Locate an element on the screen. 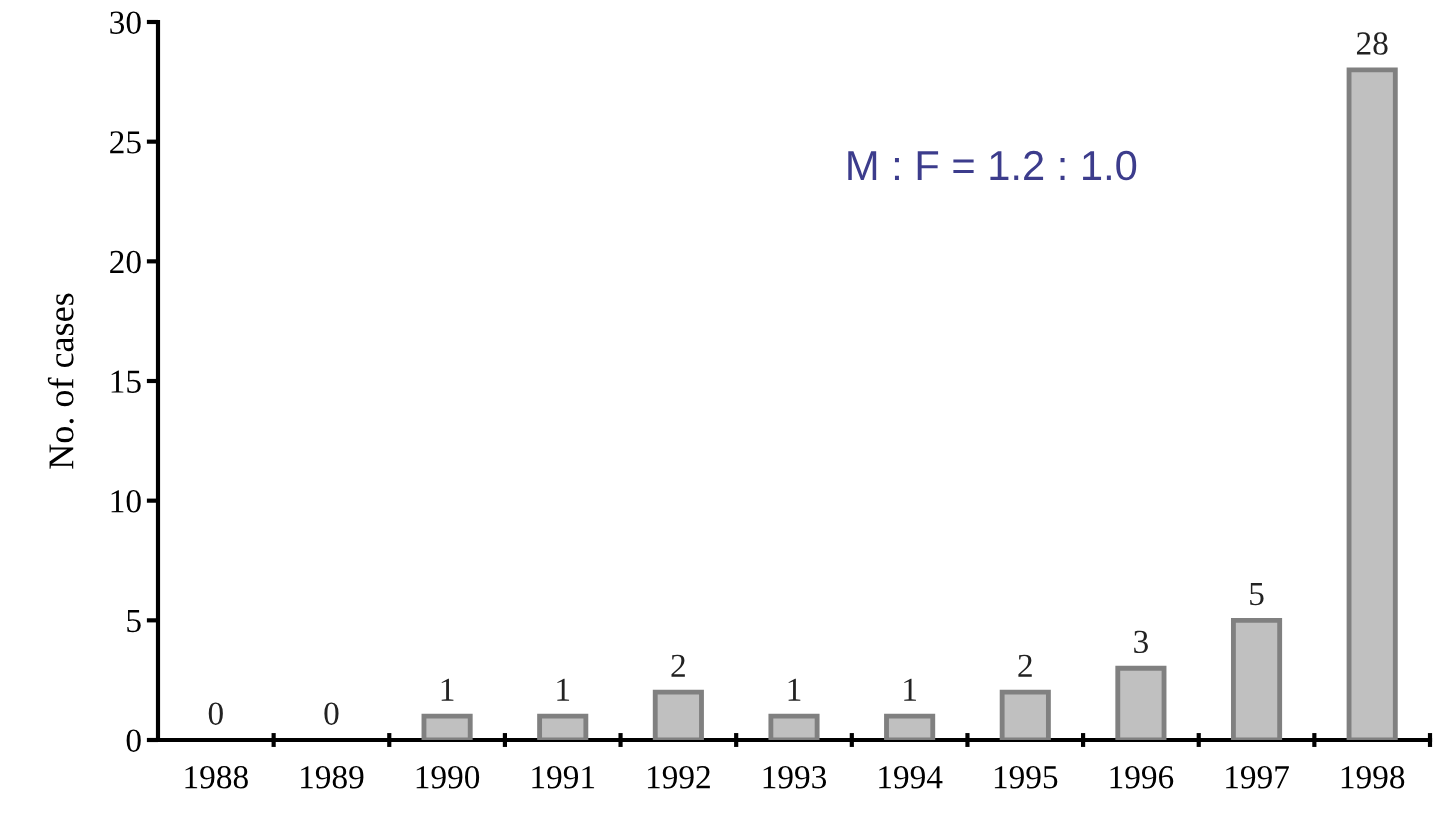  y-tick-label: 25 is located at coordinates (125, 142).